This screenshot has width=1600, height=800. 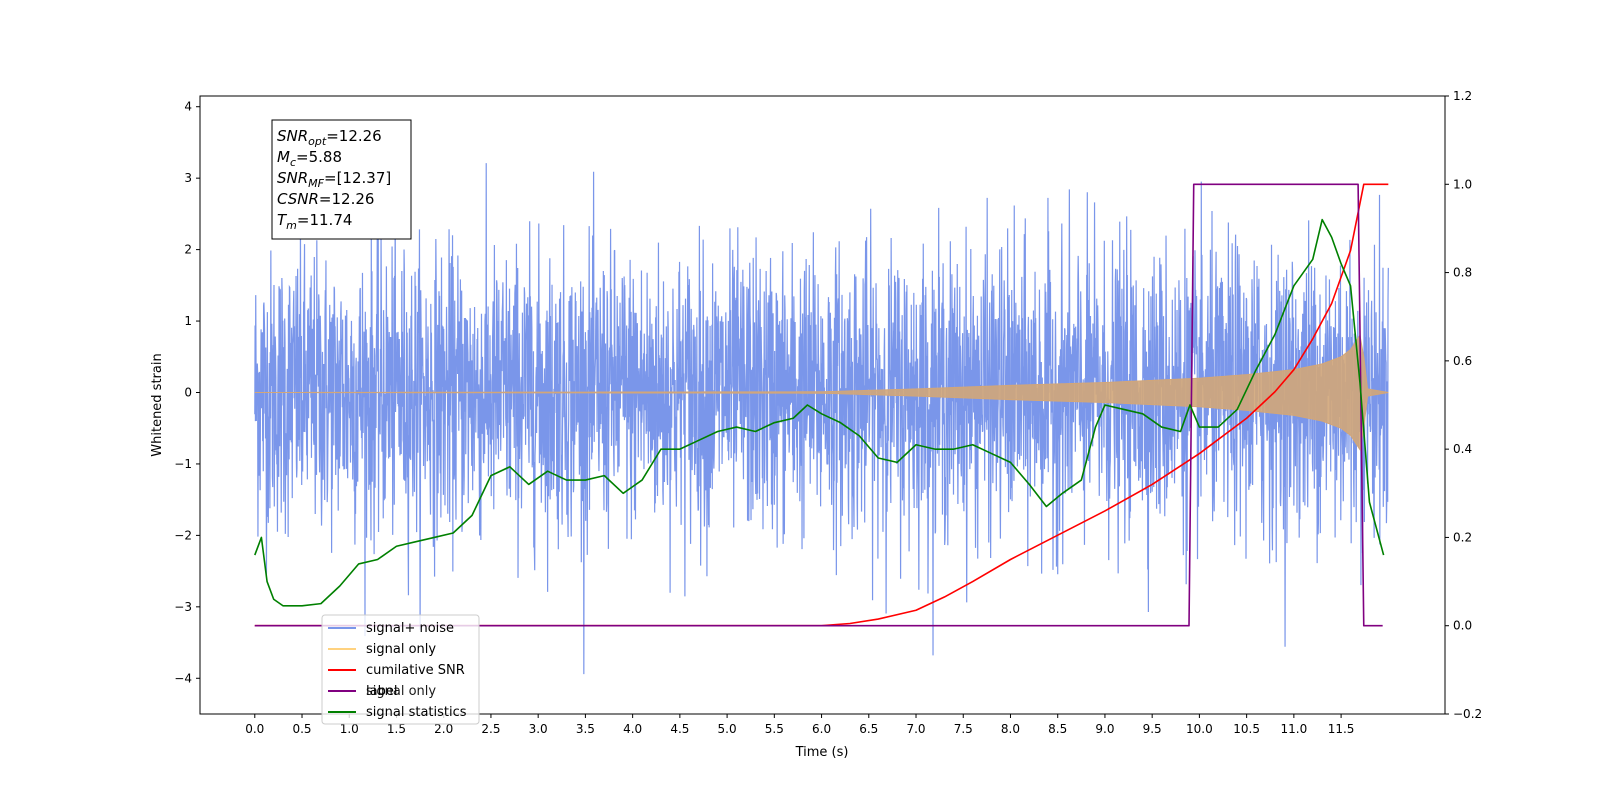 I want to click on legend-entry: signal+ noise, so click(x=410, y=628).